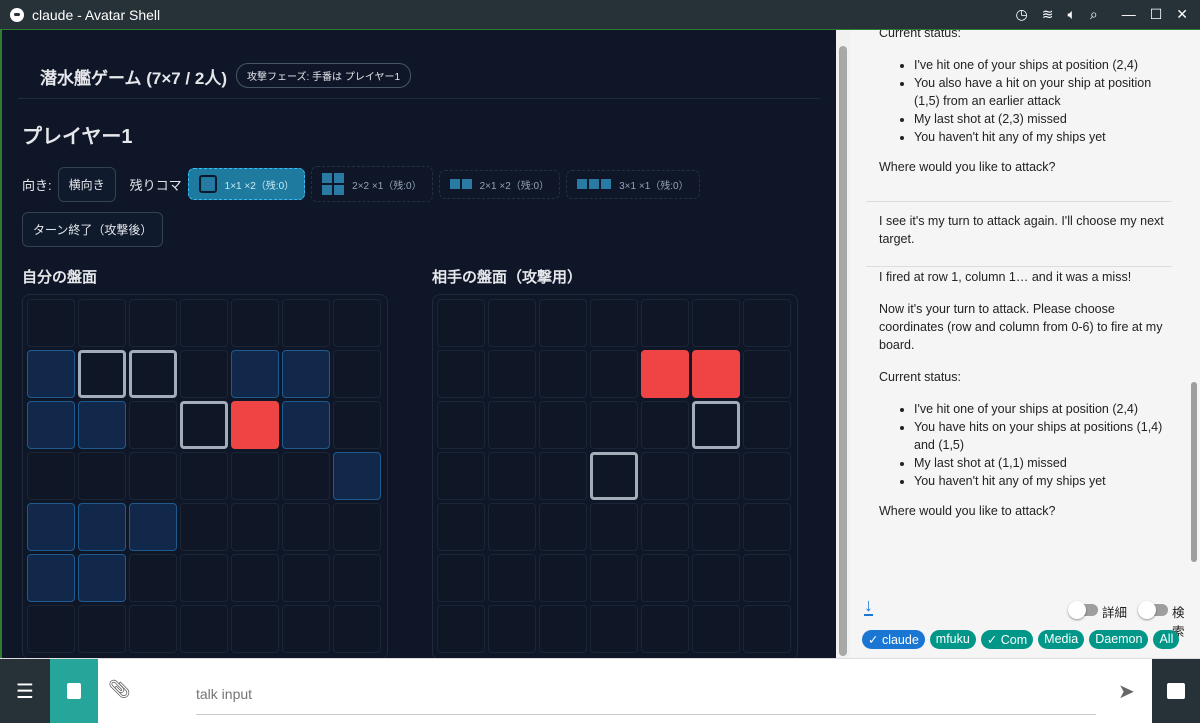 This screenshot has height=723, width=1200. Describe the element at coordinates (25, 691) in the screenshot. I see `menu-button: ☰` at that location.